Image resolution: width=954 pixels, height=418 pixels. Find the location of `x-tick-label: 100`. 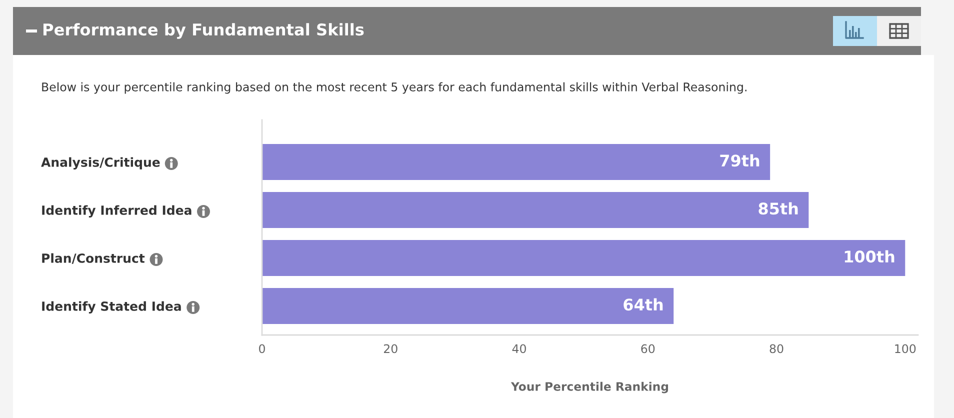

x-tick-label: 100 is located at coordinates (905, 349).